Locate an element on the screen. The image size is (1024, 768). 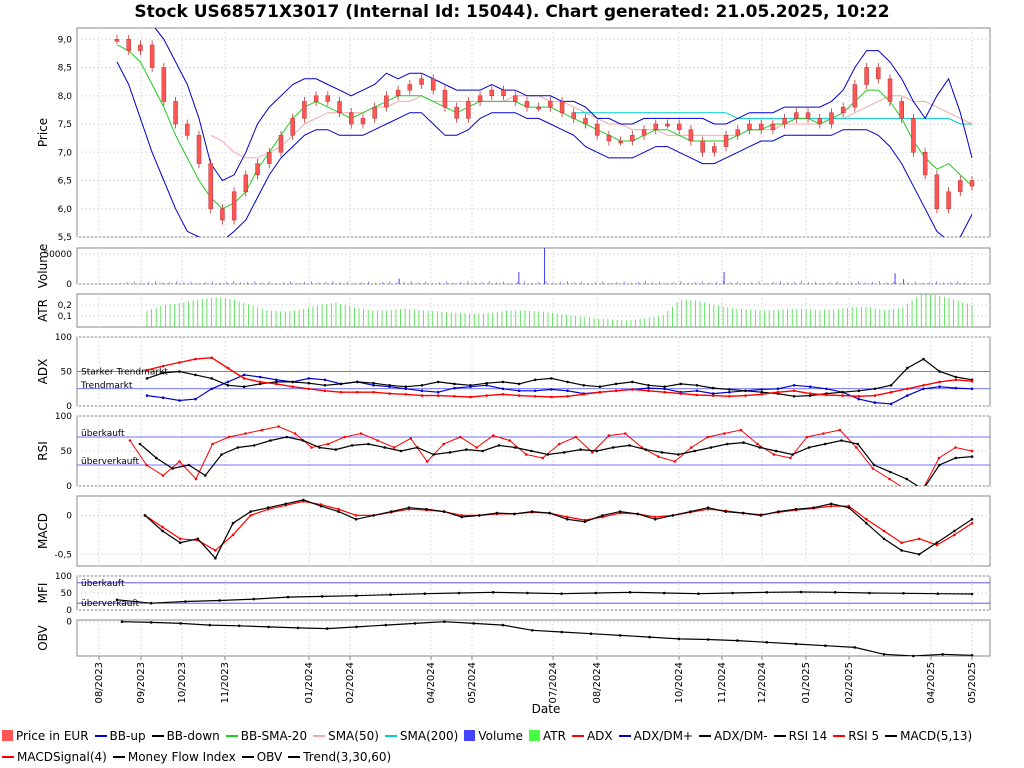
price-sma200-line is located at coordinates (772, 118).